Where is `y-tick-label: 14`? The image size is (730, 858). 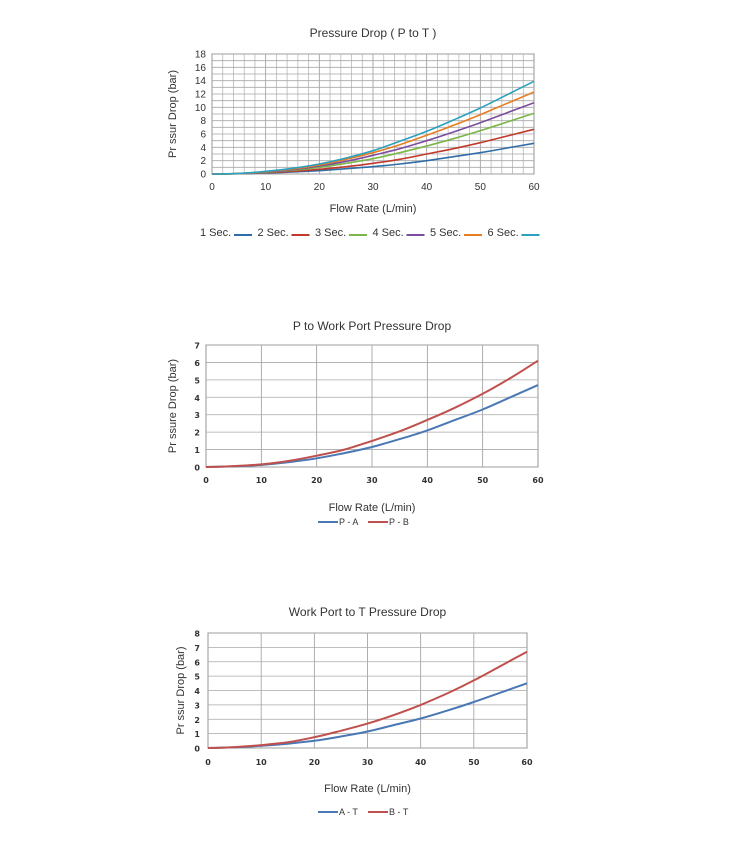
y-tick-label: 14 is located at coordinates (201, 81).